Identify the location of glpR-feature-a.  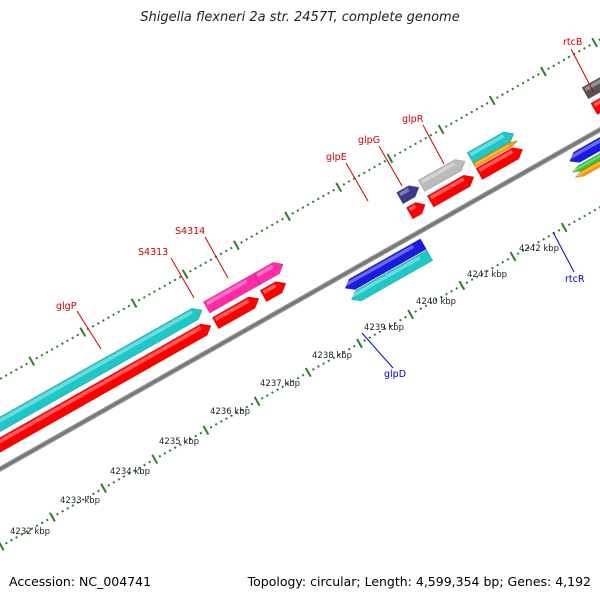
(491, 146).